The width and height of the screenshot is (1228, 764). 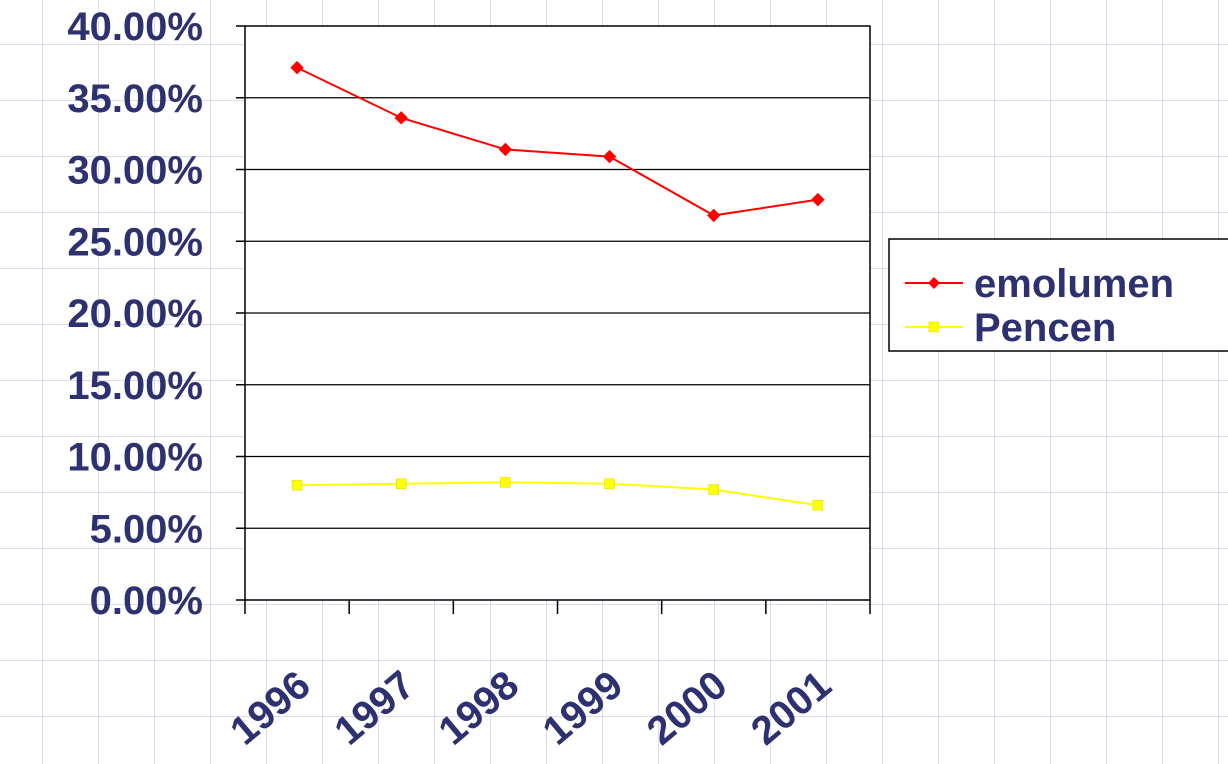 What do you see at coordinates (135, 242) in the screenshot?
I see `y-tick-label: 25.00%` at bounding box center [135, 242].